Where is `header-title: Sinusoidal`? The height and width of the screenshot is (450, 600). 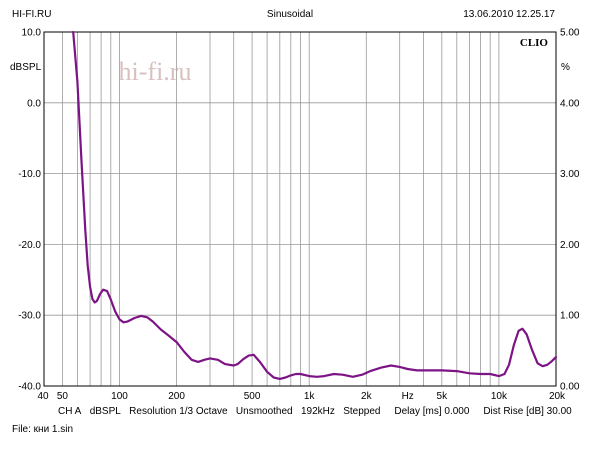 header-title: Sinusoidal is located at coordinates (290, 14).